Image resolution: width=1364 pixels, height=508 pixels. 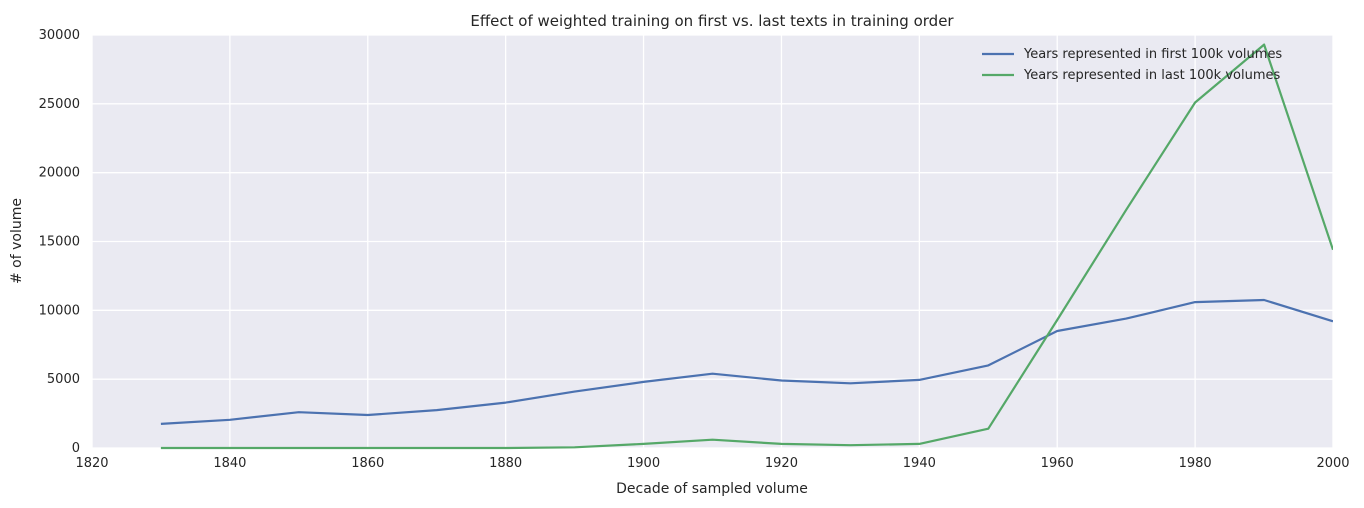 I want to click on y-tick-label: 20000, so click(x=59, y=173).